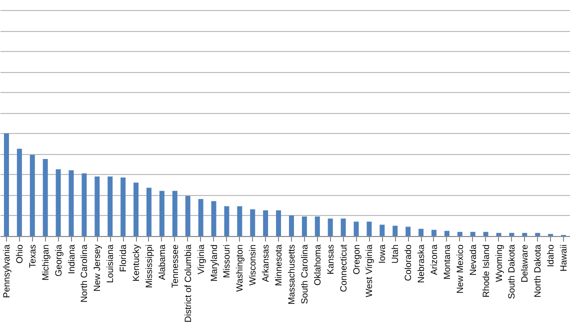  I want to click on x-tick-label: Alabama, so click(161, 262).